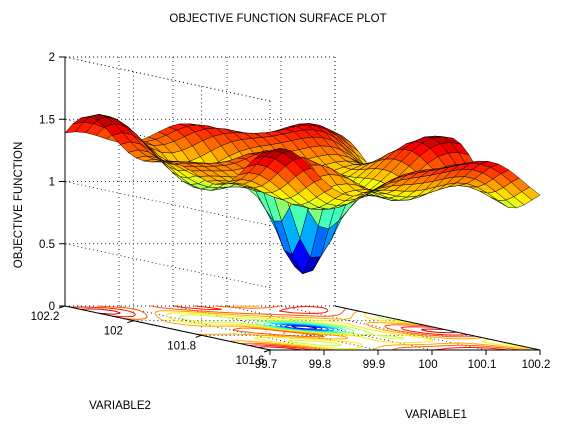 The width and height of the screenshot is (583, 432). I want to click on contour-projection, so click(302, 328).